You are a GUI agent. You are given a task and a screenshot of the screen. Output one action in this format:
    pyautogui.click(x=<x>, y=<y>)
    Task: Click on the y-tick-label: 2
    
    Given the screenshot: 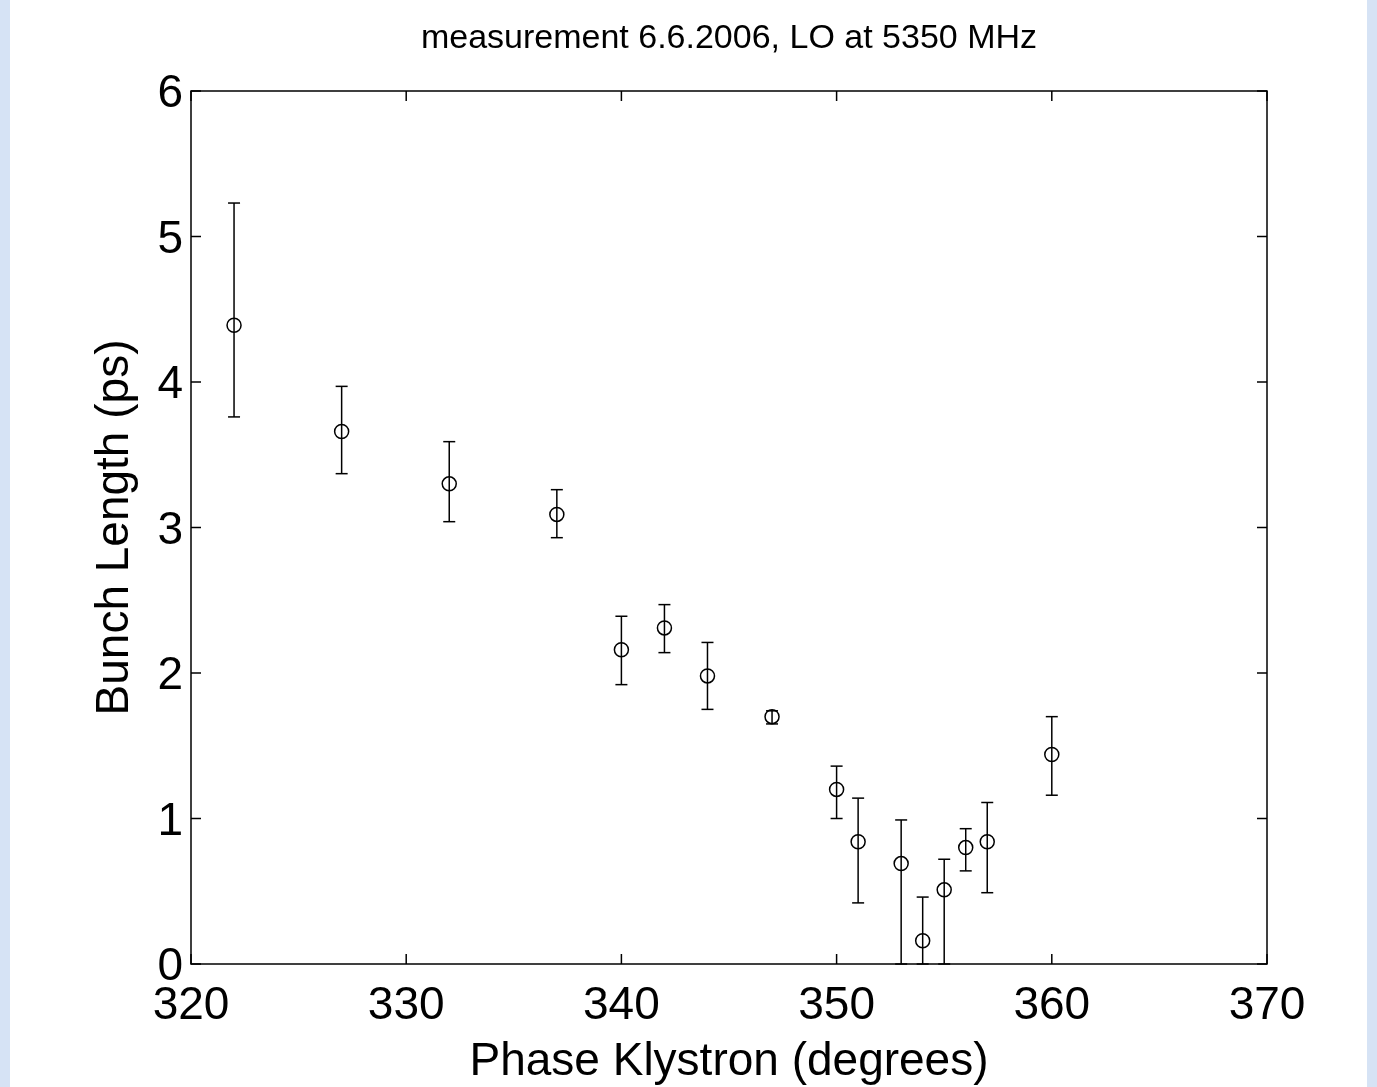 What is the action you would take?
    pyautogui.click(x=170, y=673)
    